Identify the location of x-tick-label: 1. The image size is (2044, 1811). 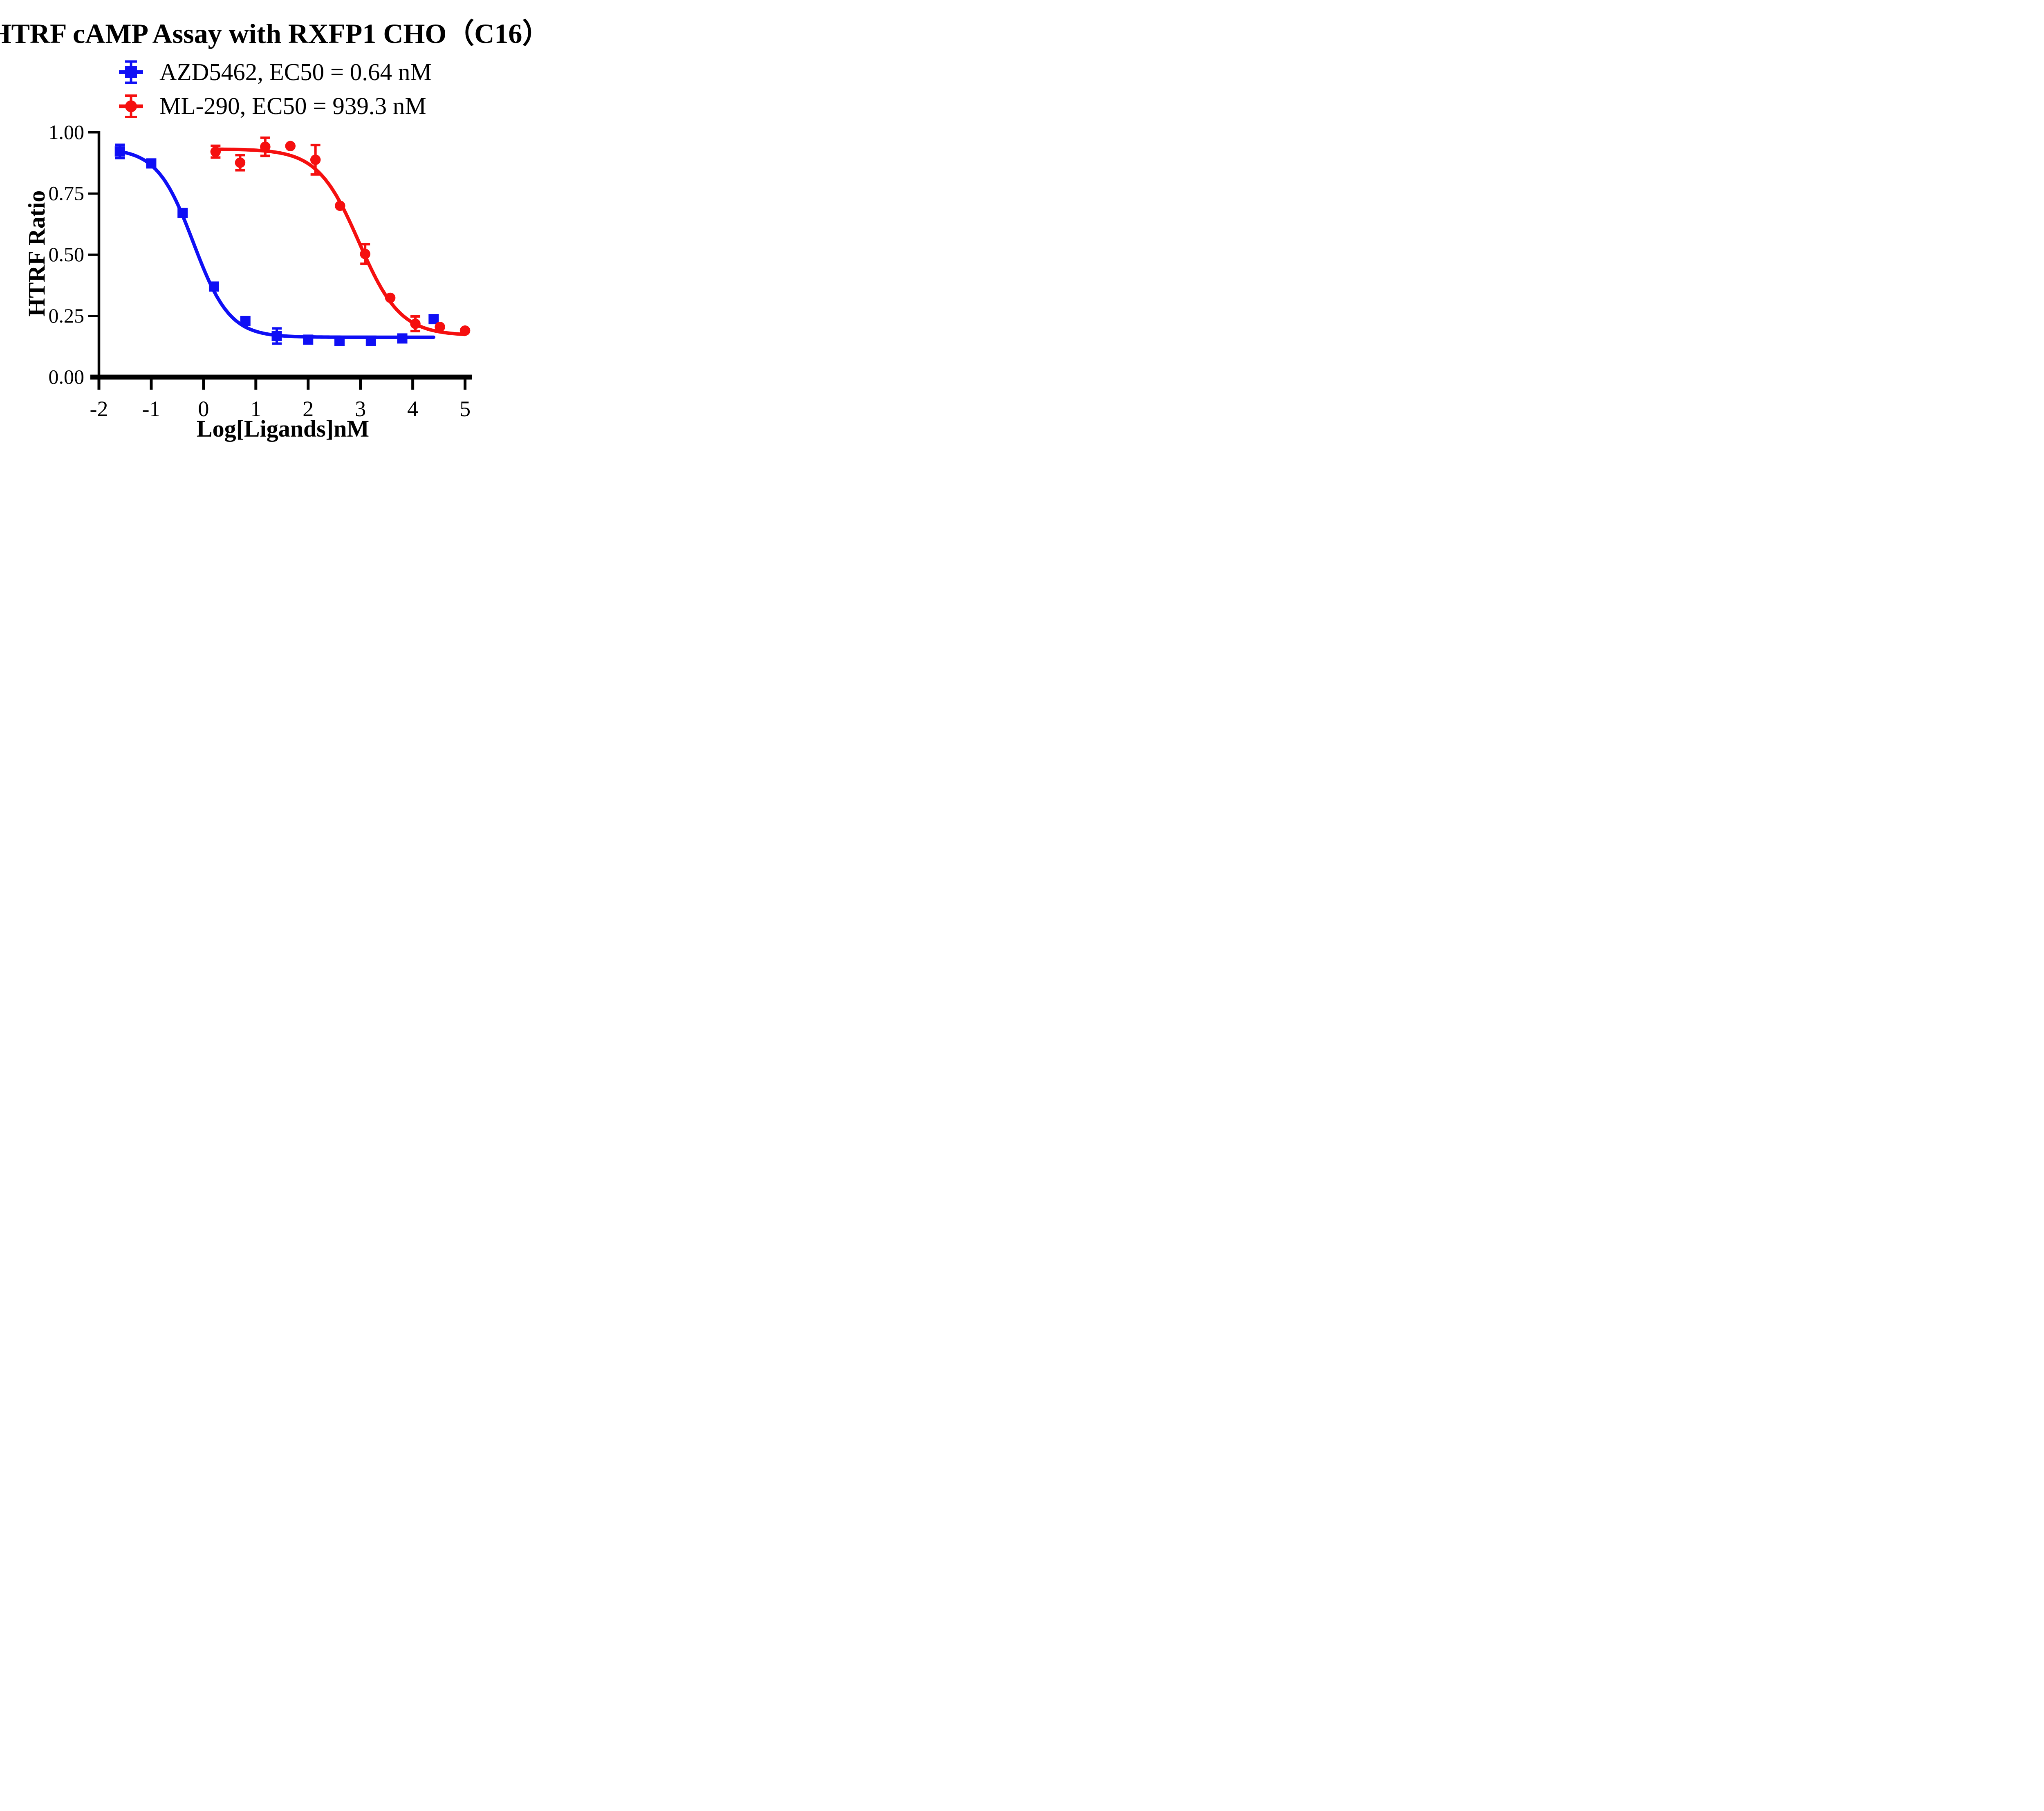
(255, 409).